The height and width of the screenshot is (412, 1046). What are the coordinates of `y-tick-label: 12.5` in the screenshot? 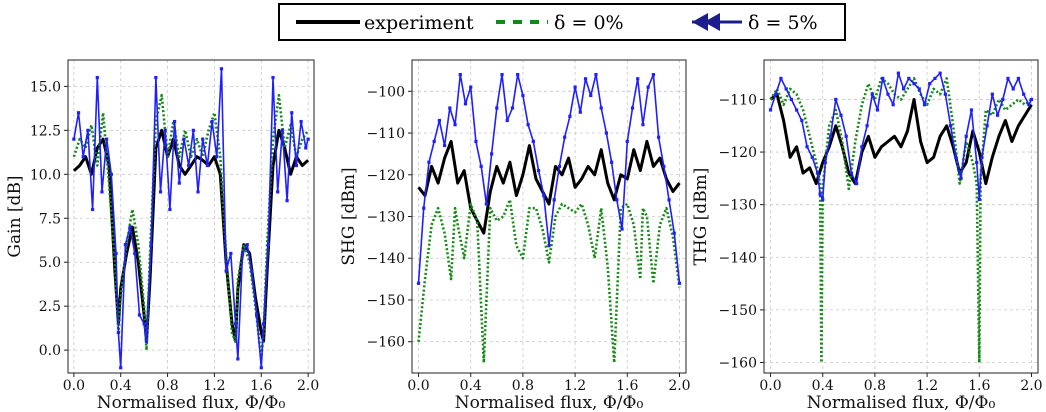 It's located at (45, 131).